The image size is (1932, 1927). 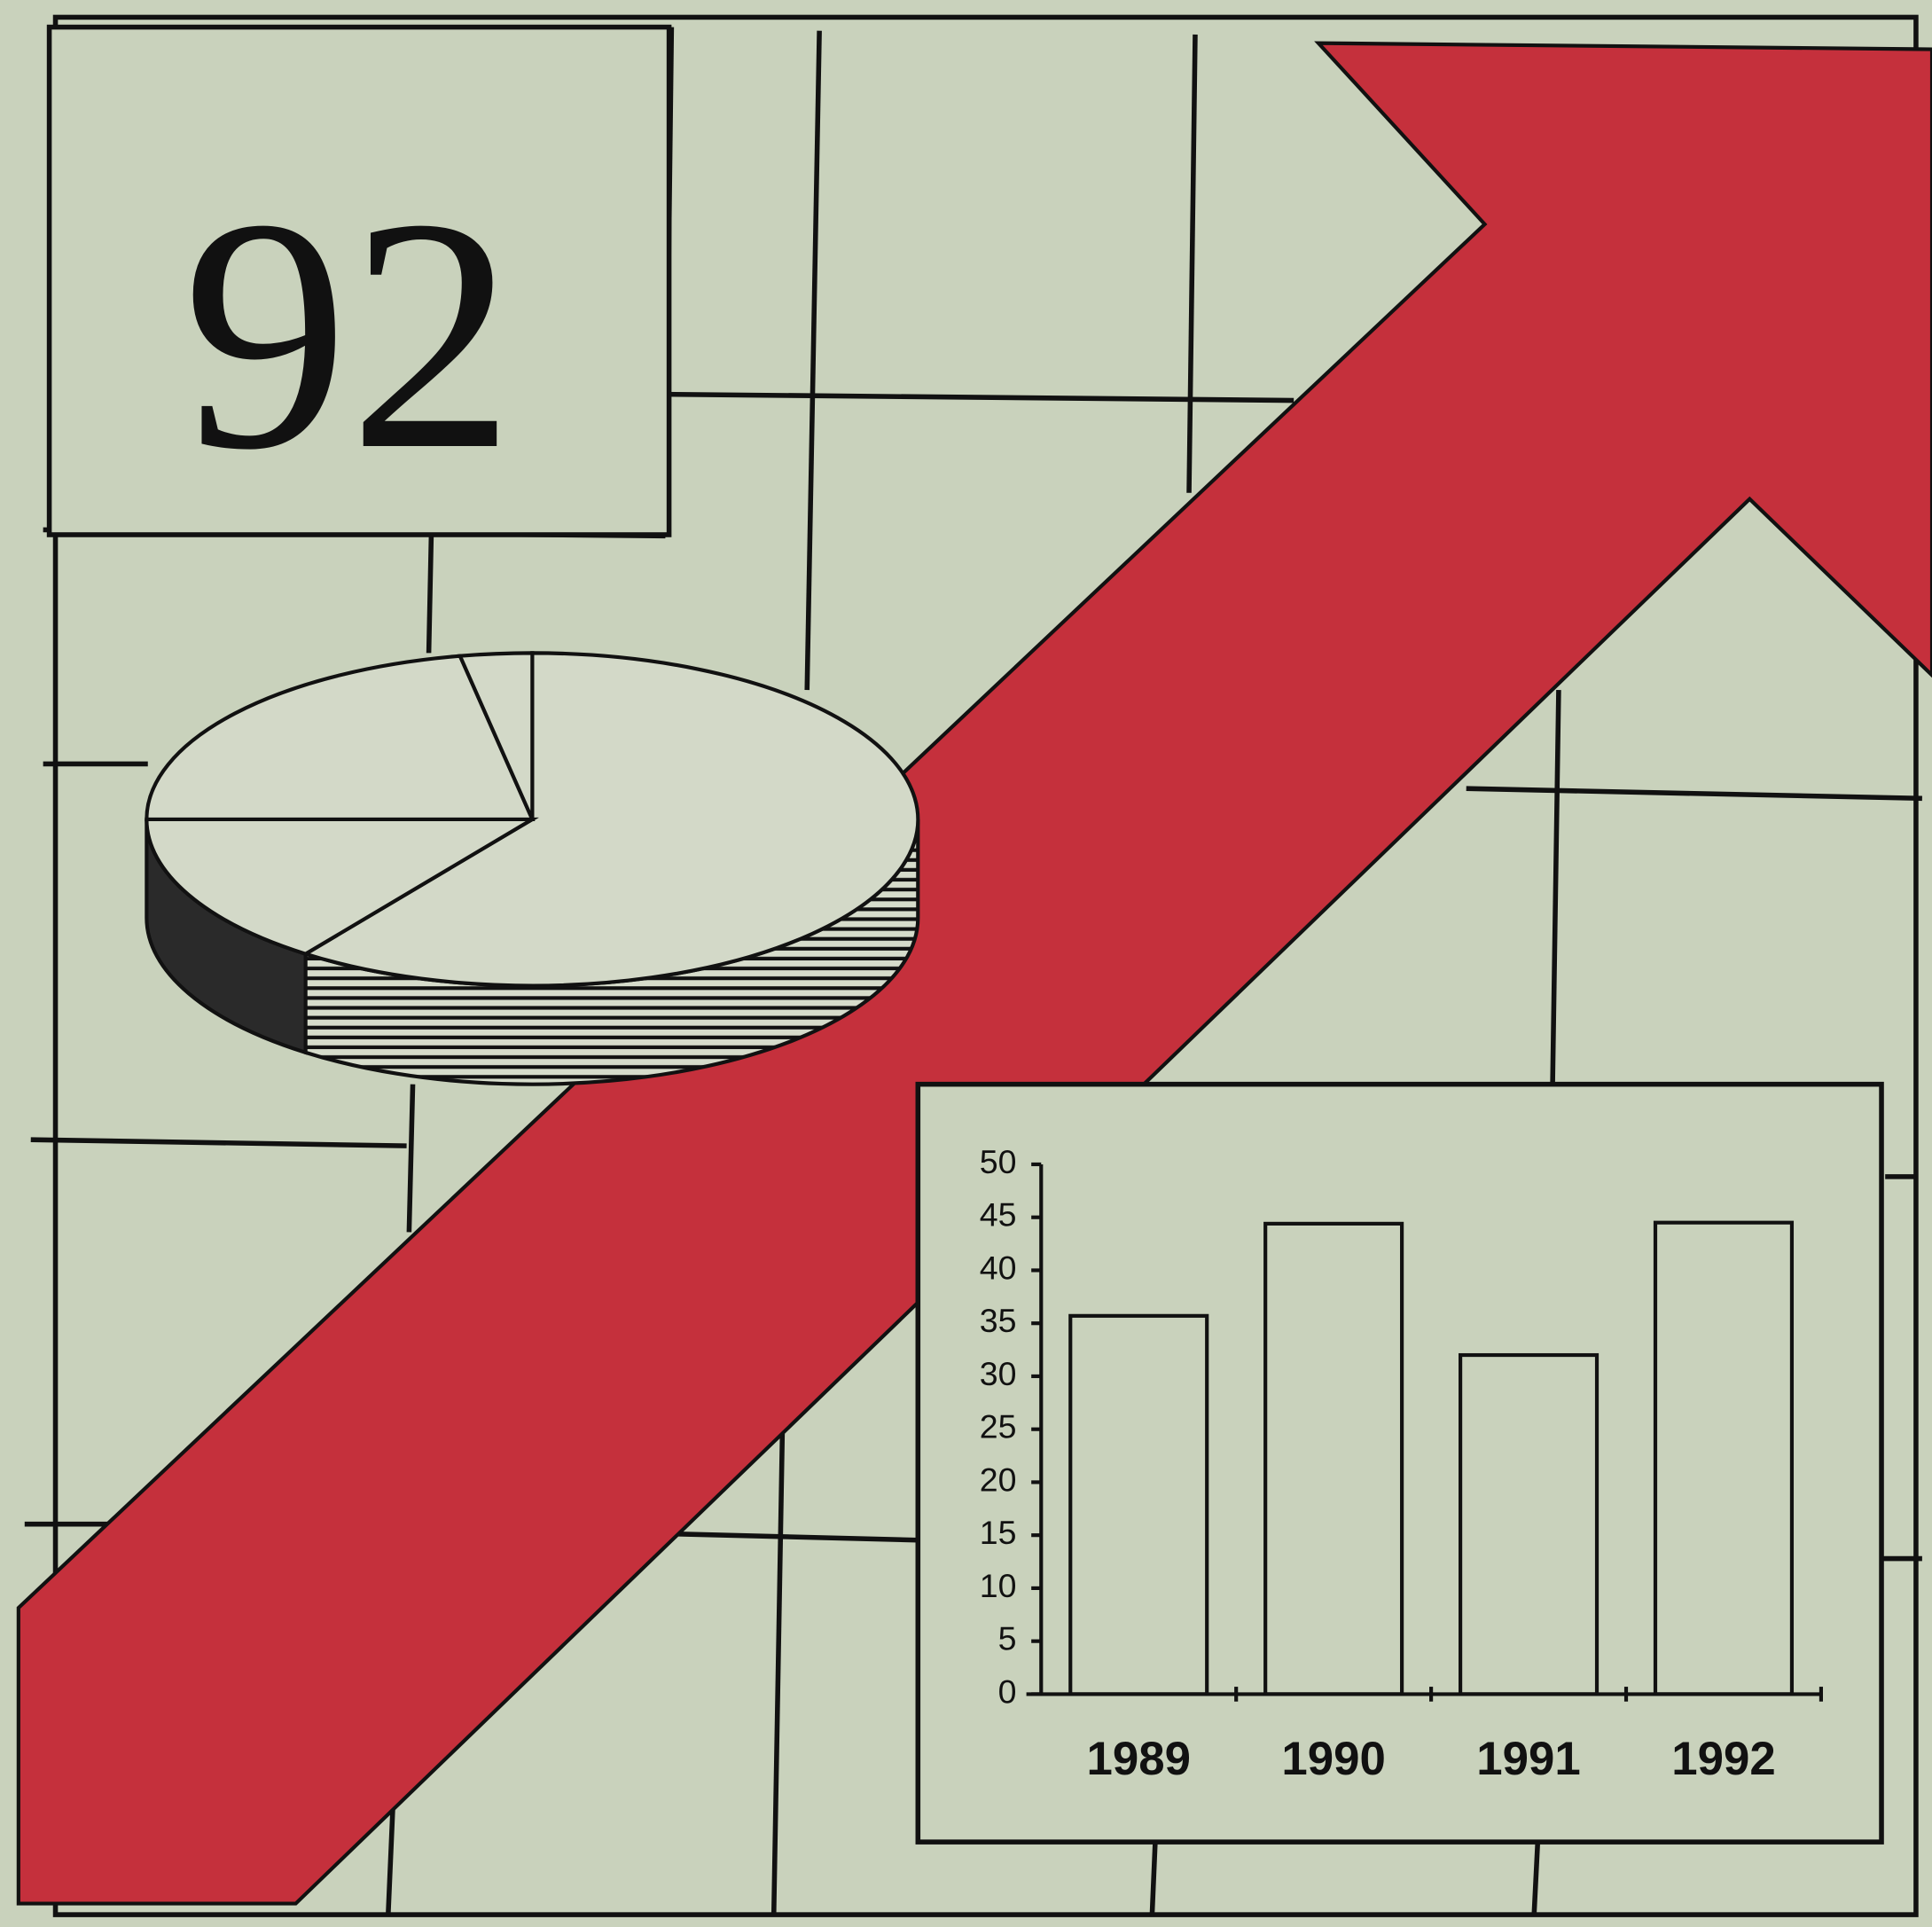 What do you see at coordinates (998, 1585) in the screenshot?
I see `y-tick-label: 10` at bounding box center [998, 1585].